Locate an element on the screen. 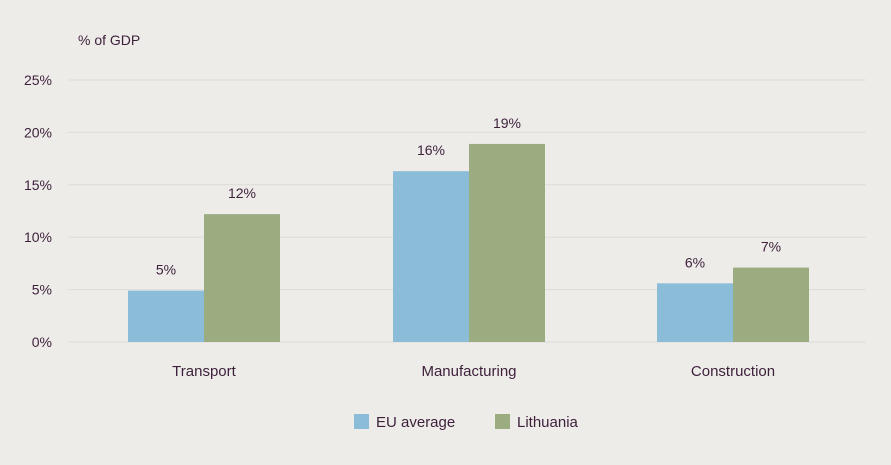 This screenshot has width=891, height=465. y-axis-ticks: 0% 5% 10% 15% 20% 25% is located at coordinates (38, 211).